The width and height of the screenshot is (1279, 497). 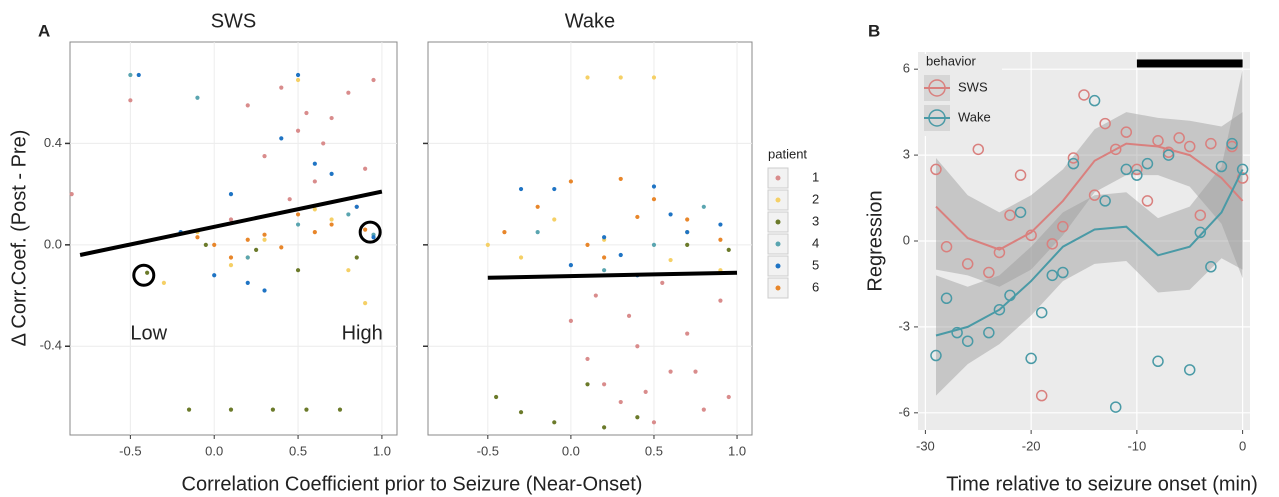 I want to click on legend-label: 4, so click(x=815, y=242).